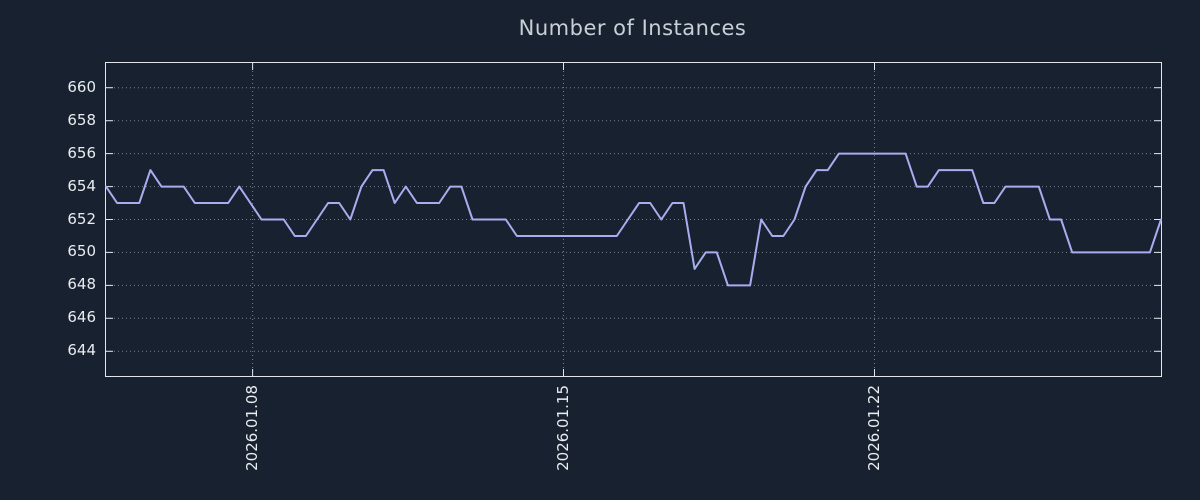 The width and height of the screenshot is (1200, 500). What do you see at coordinates (632, 28) in the screenshot?
I see `chart-title: Number of Instances` at bounding box center [632, 28].